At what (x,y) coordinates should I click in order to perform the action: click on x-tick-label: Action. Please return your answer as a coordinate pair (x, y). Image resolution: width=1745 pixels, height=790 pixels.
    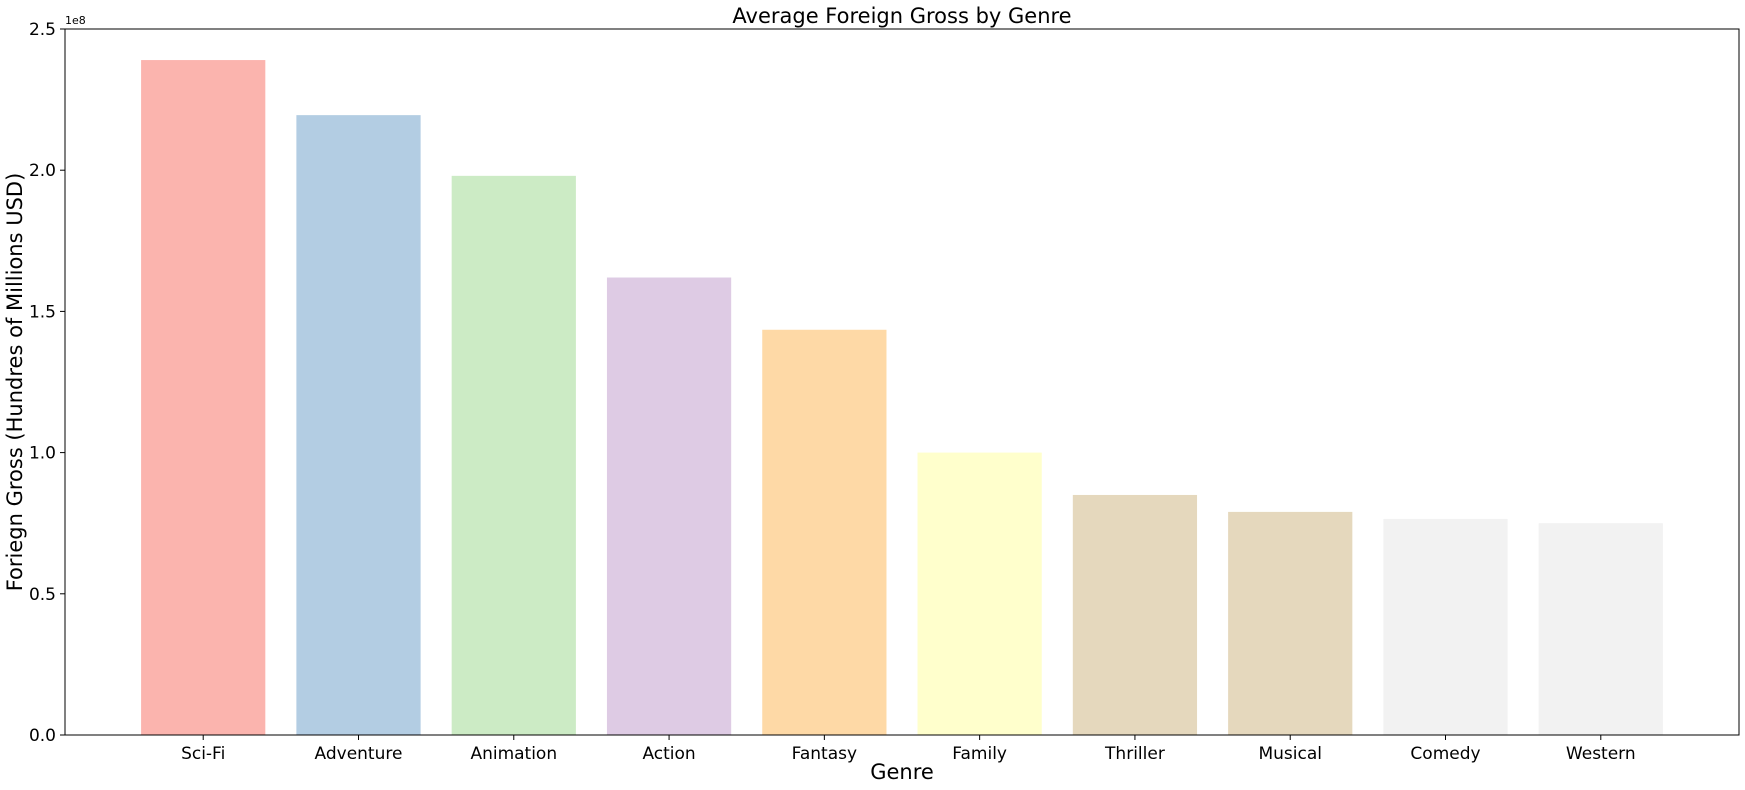
    Looking at the image, I should click on (668, 754).